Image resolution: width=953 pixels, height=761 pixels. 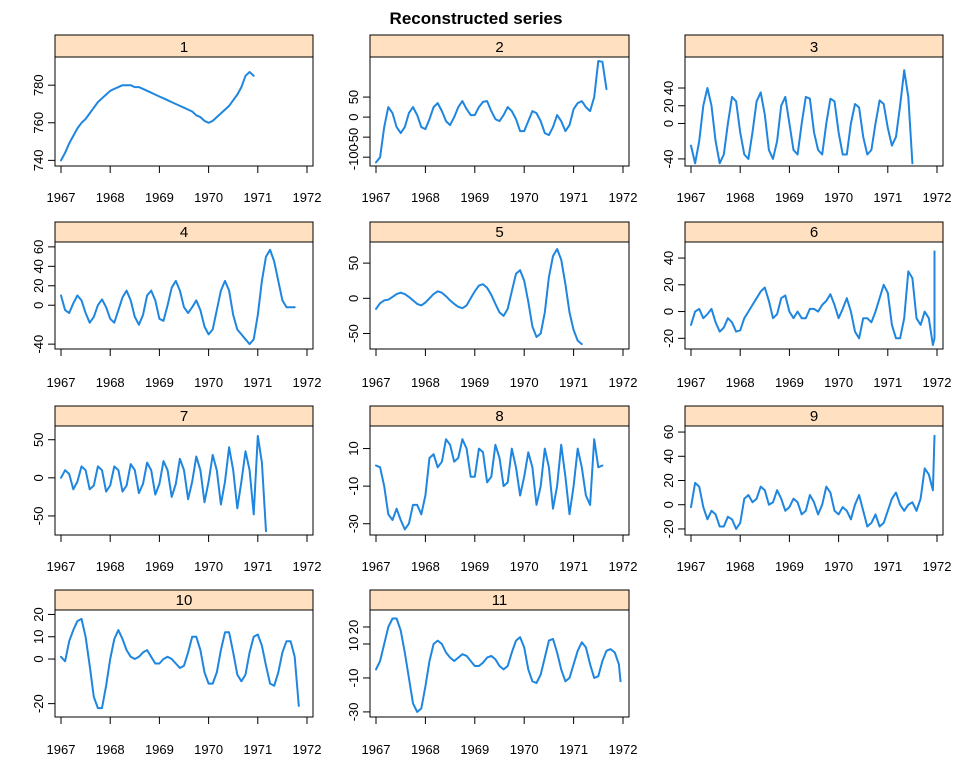 What do you see at coordinates (38, 123) in the screenshot?
I see `y-tick-label: 760` at bounding box center [38, 123].